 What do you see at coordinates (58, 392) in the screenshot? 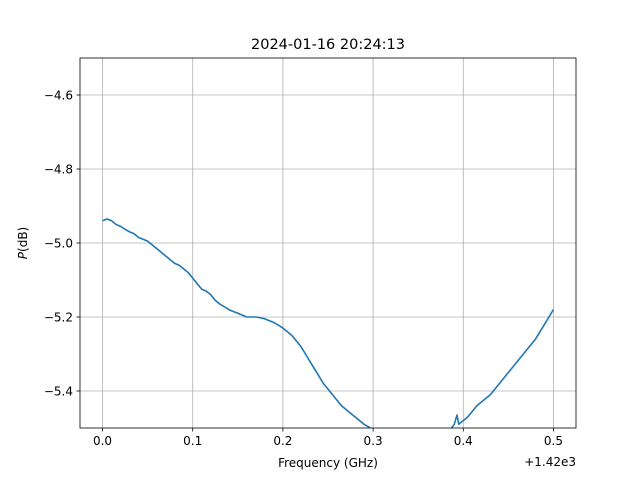
I see `y-tick-label: −5.4` at bounding box center [58, 392].